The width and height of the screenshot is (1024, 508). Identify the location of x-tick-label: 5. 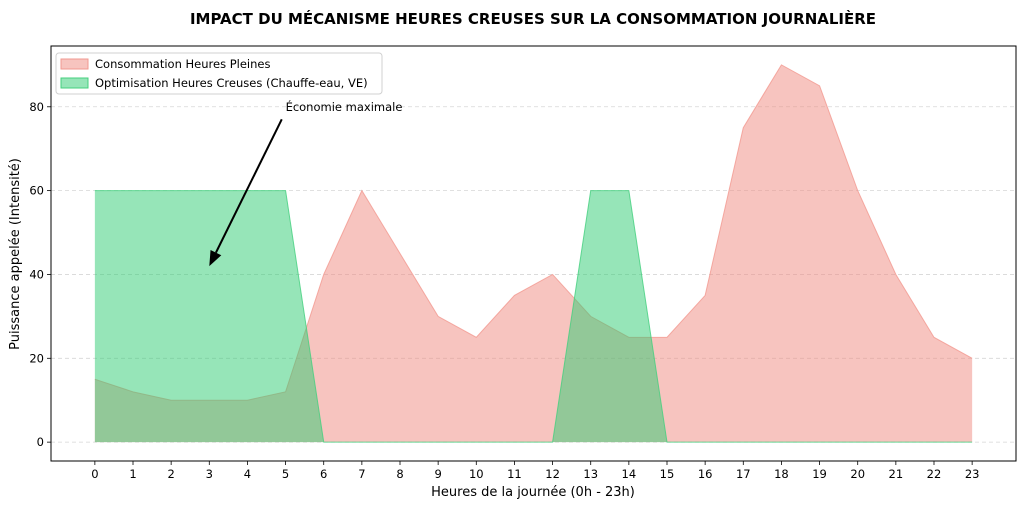
(285, 474).